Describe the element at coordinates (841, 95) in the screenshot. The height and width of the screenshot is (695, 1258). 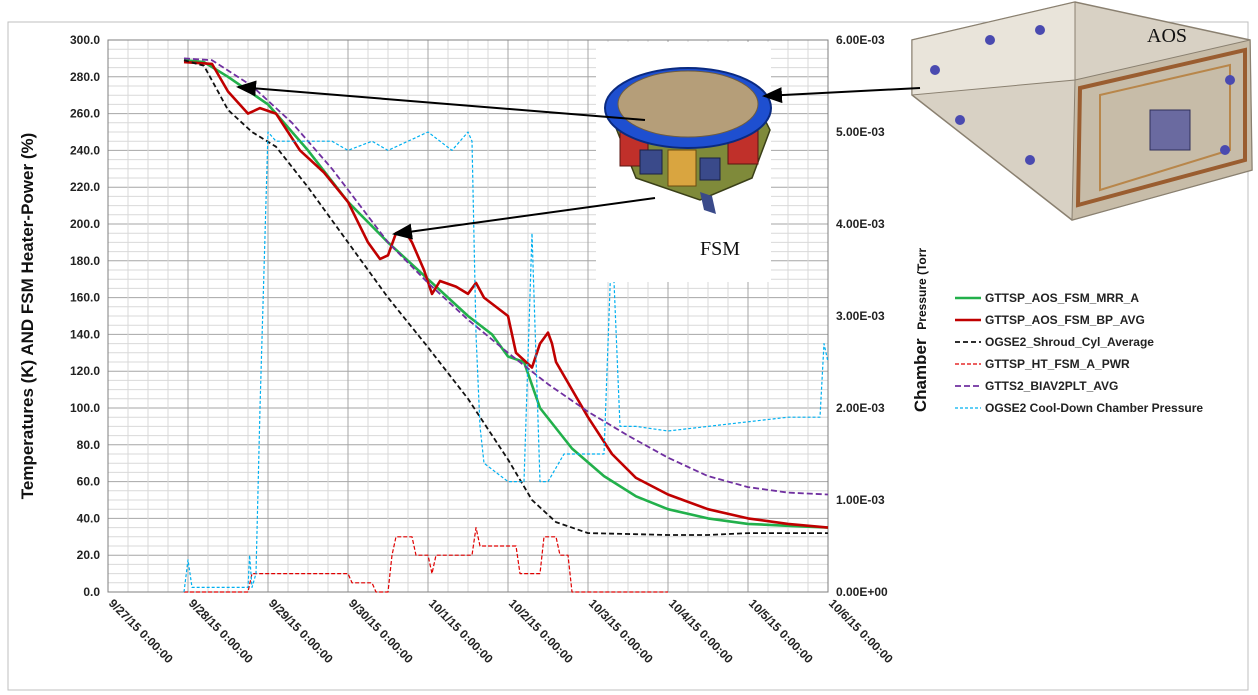
I see `arrow-aos-to-fsm` at that location.